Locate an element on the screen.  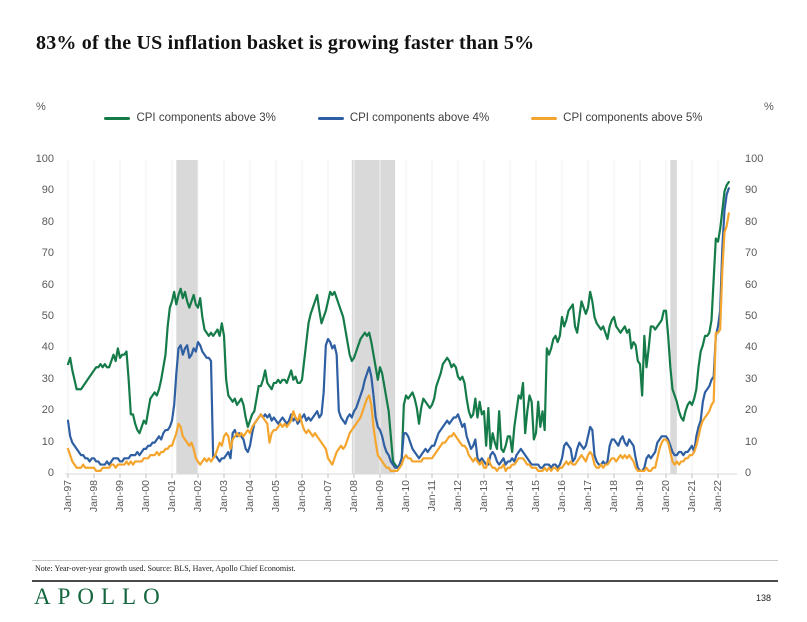
divider-dark is located at coordinates (405, 581).